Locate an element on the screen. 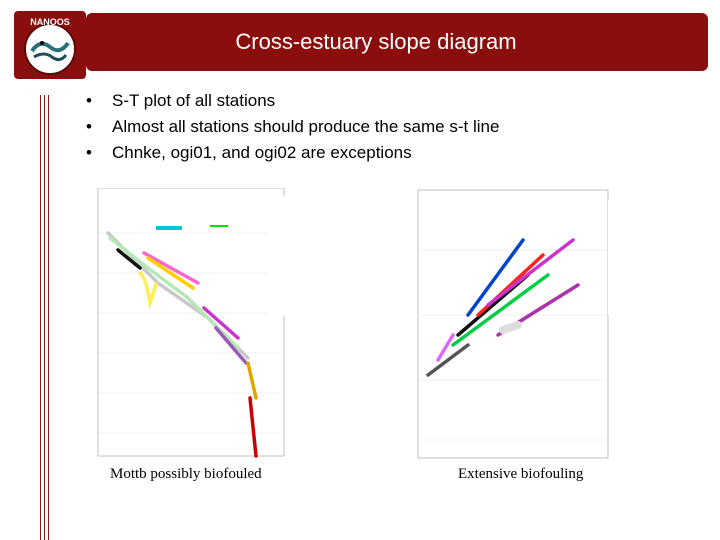 This screenshot has width=720, height=540. nanoos-logo: NANOOS is located at coordinates (50, 45).